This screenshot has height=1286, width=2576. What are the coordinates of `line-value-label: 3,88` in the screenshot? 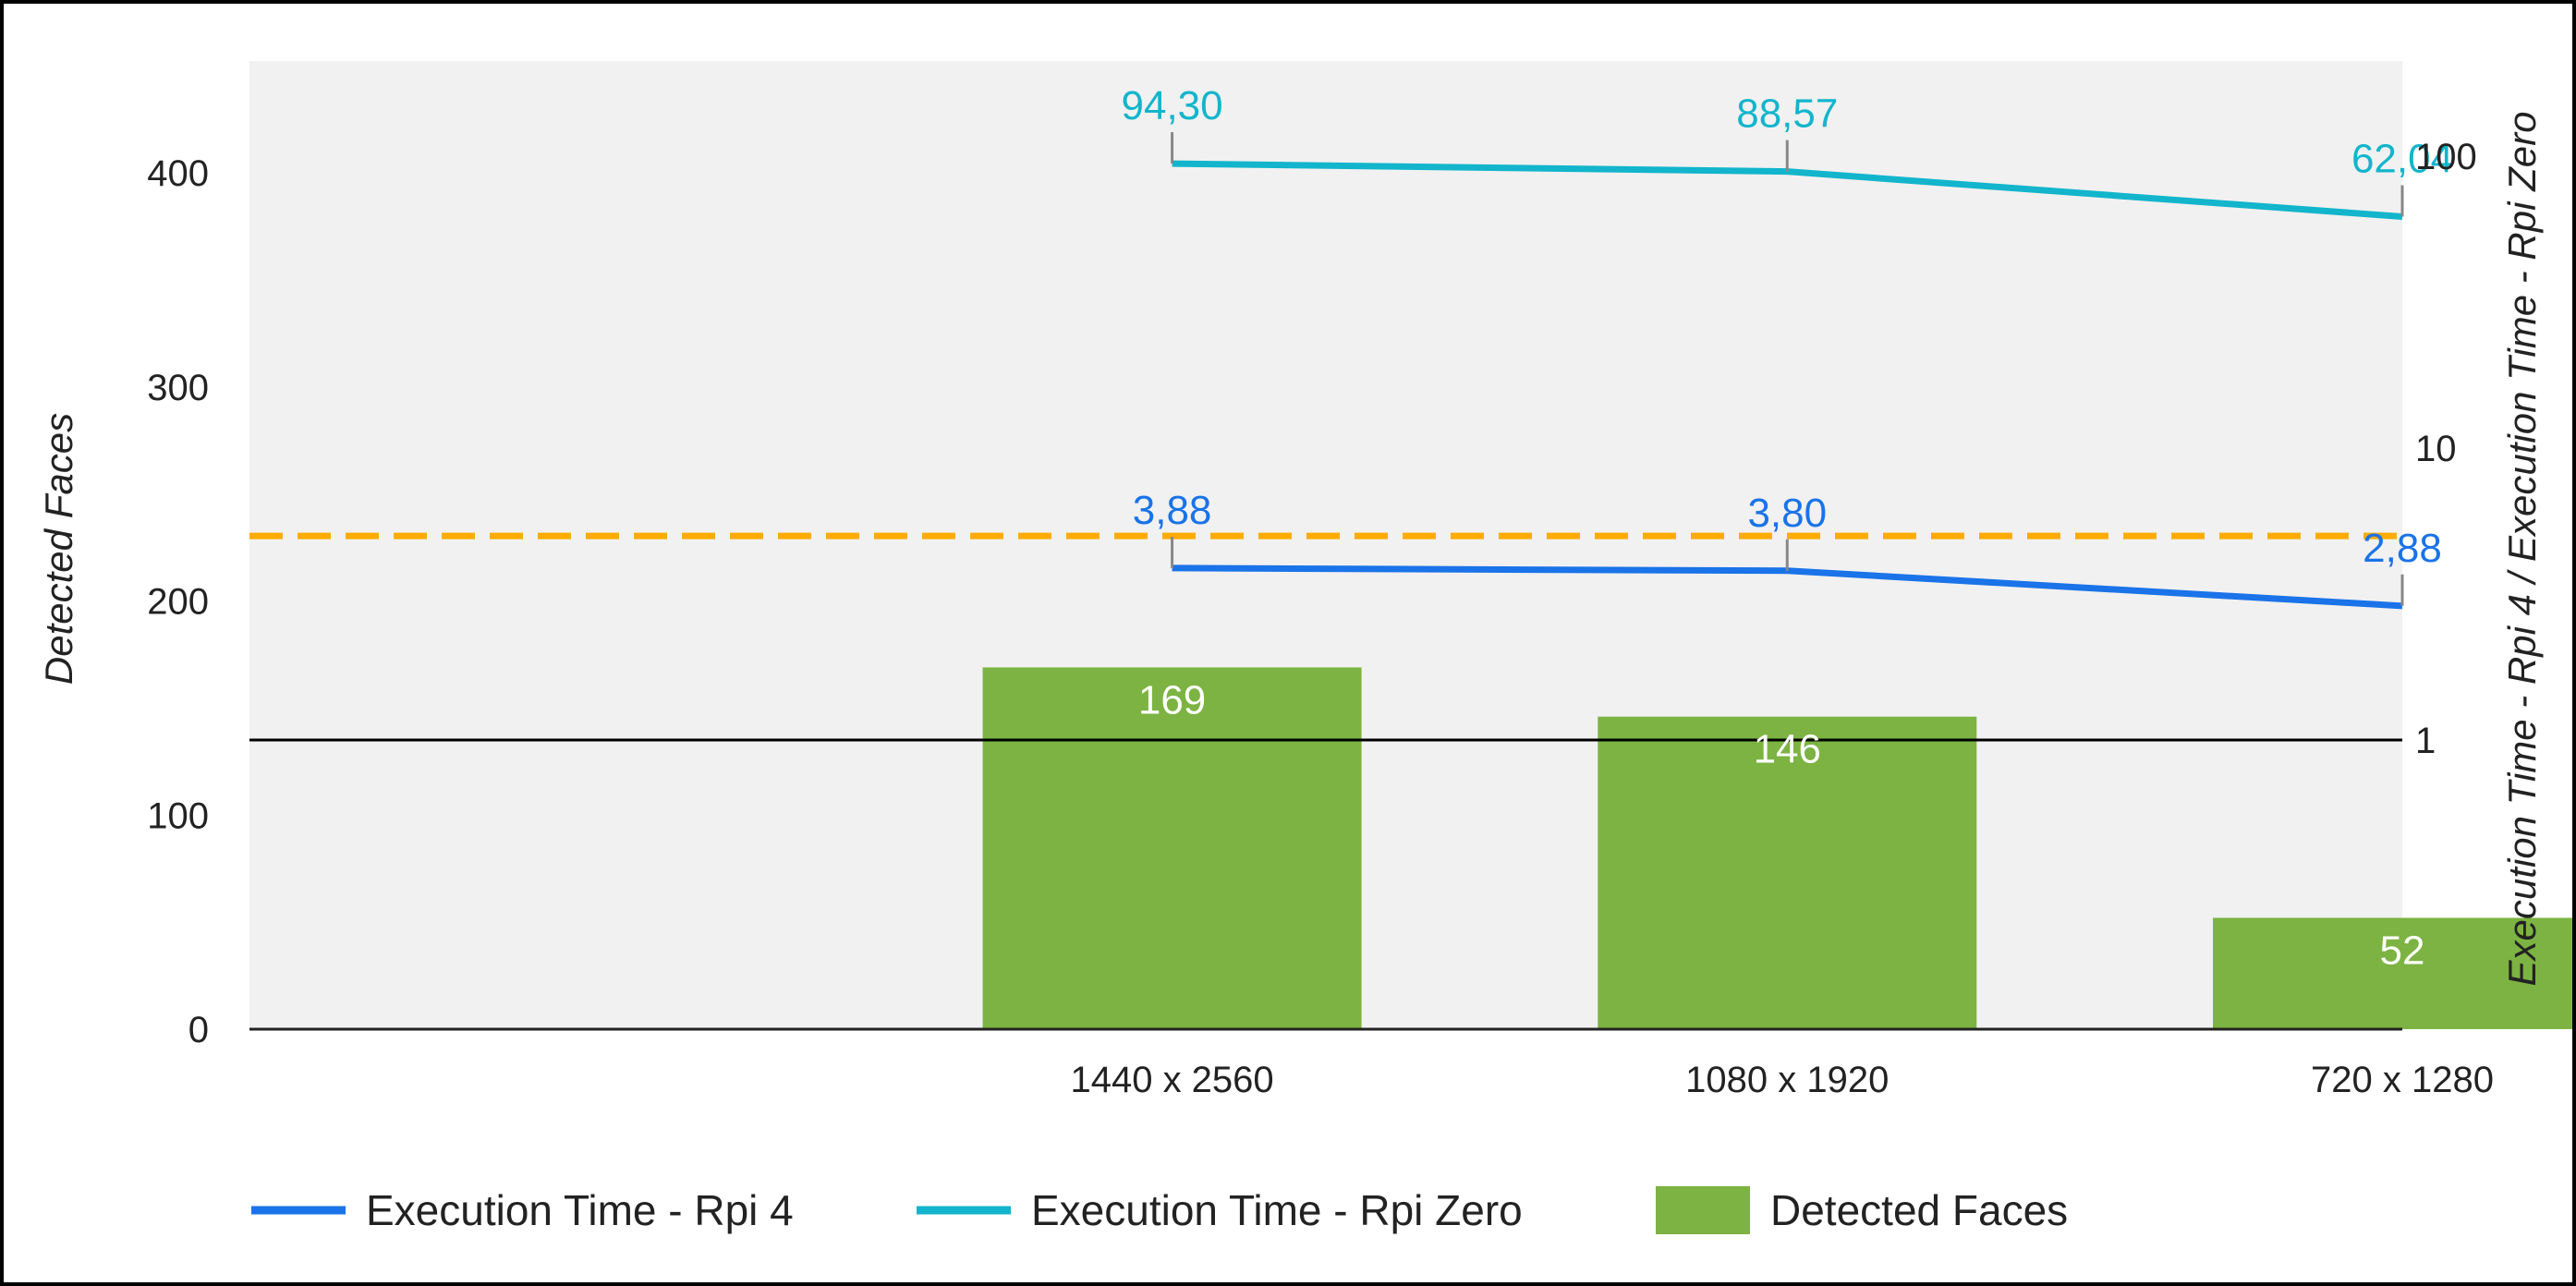 It's located at (1172, 510).